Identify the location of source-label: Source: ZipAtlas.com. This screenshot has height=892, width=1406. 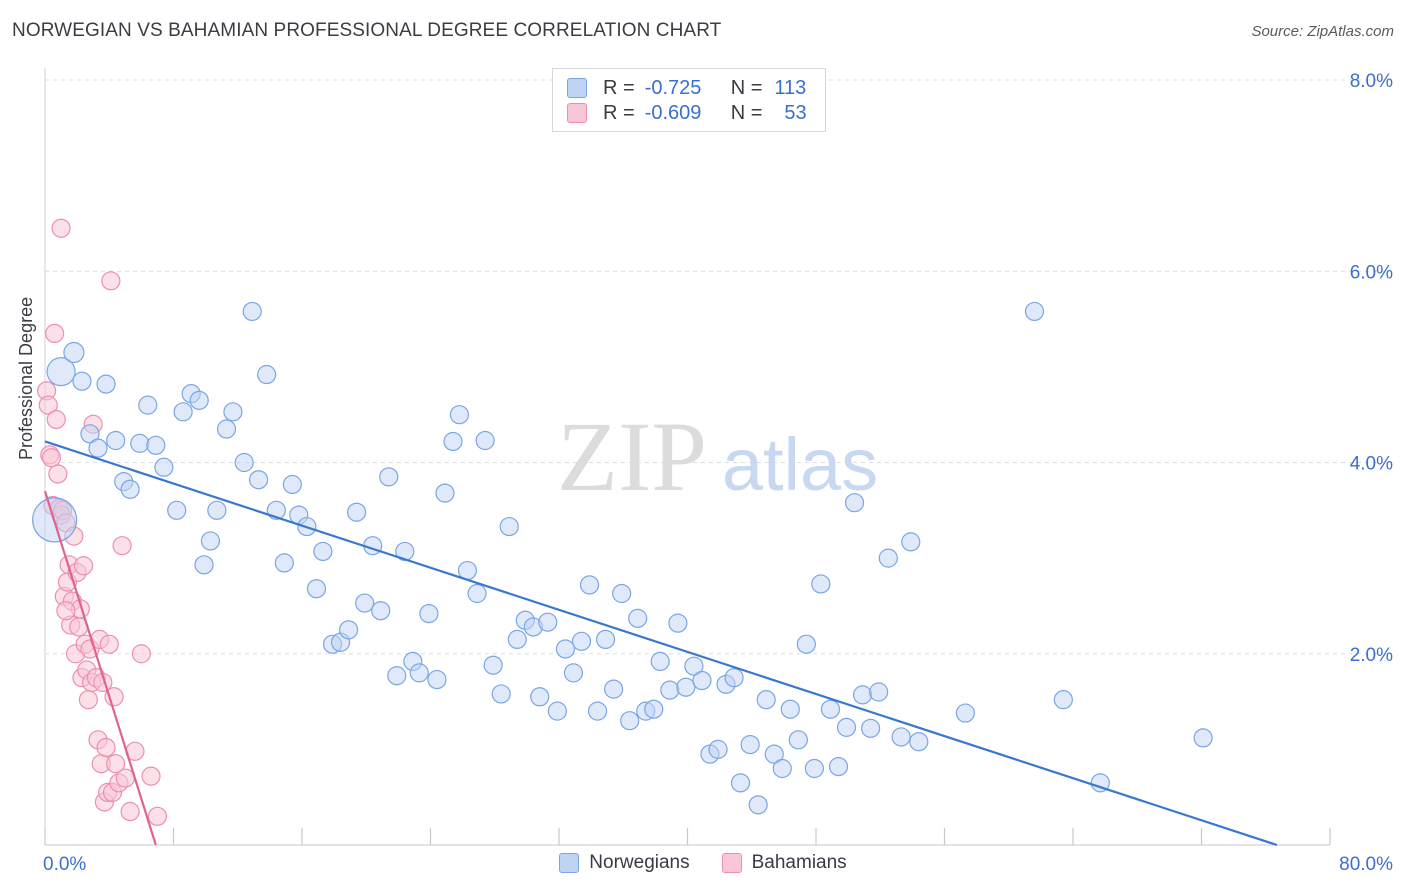
(1322, 31).